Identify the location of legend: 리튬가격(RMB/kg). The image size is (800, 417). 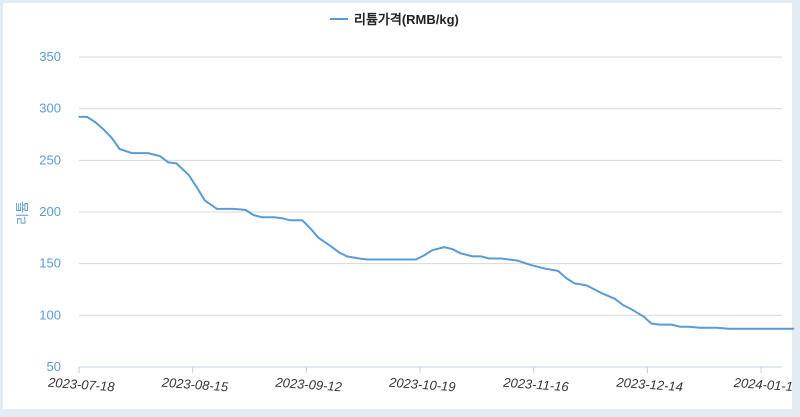
(394, 19).